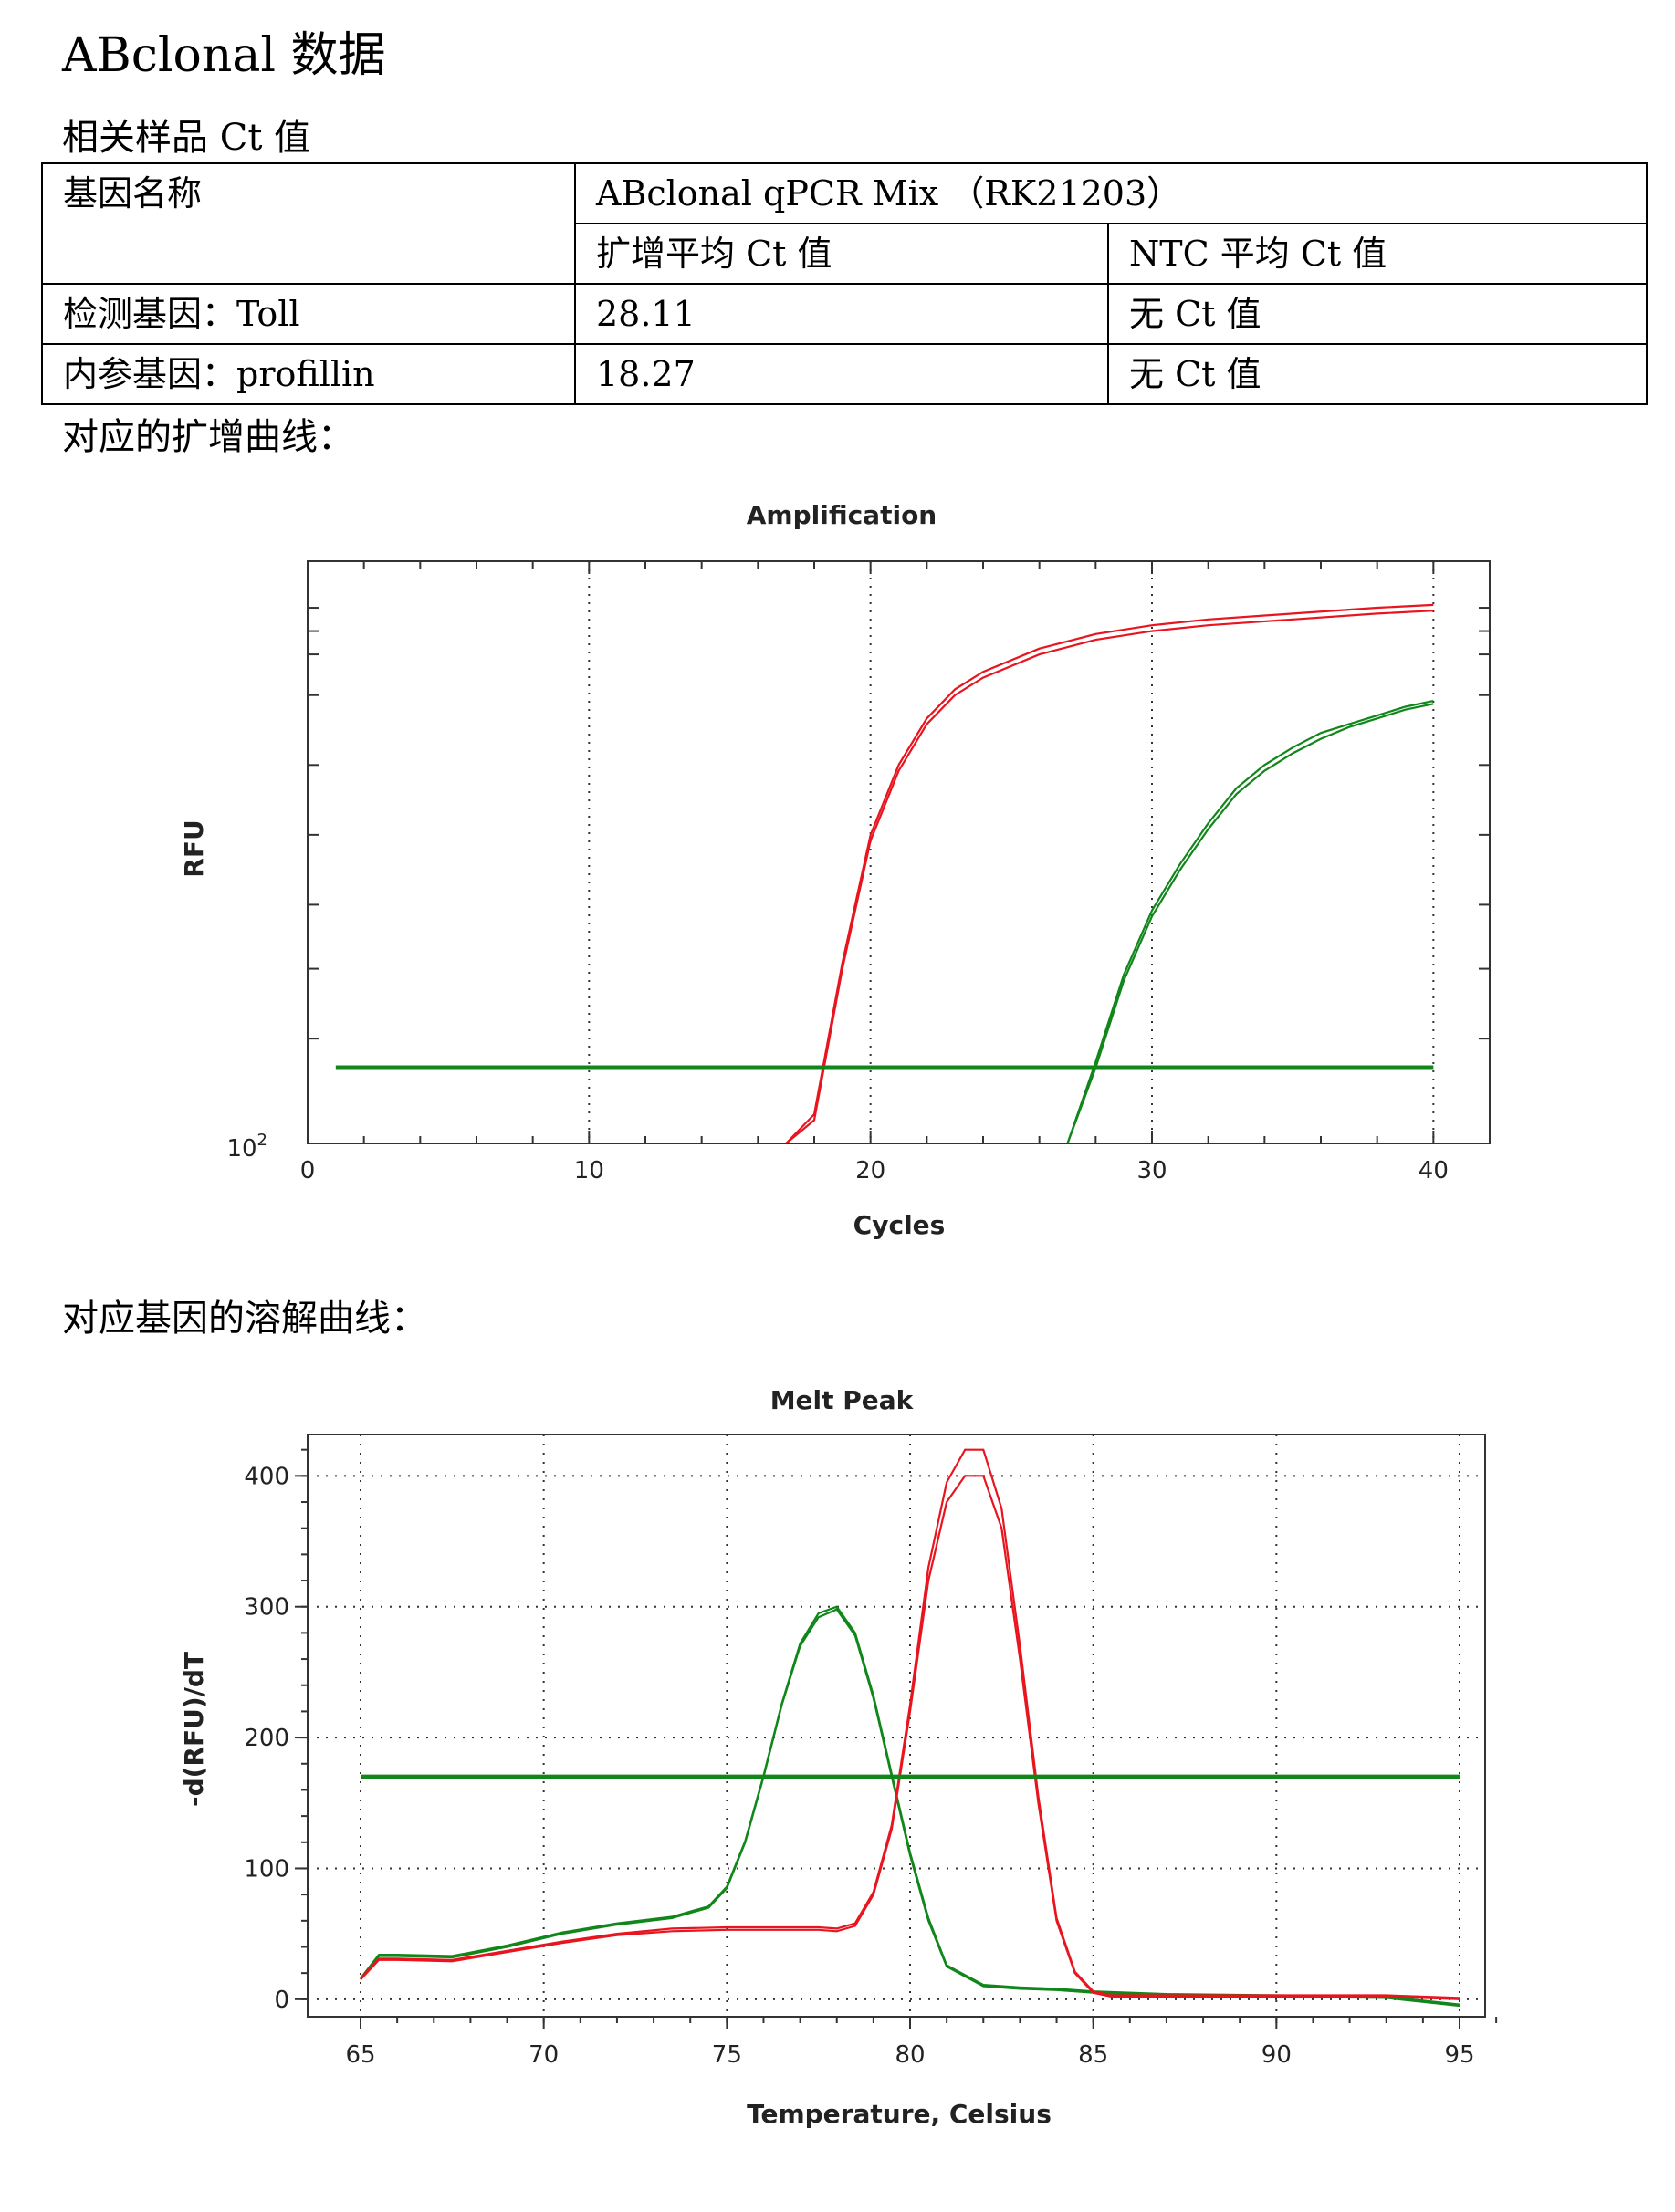 Image resolution: width=1675 pixels, height=2212 pixels. I want to click on amplification-y-tick-label: 102, so click(247, 1147).